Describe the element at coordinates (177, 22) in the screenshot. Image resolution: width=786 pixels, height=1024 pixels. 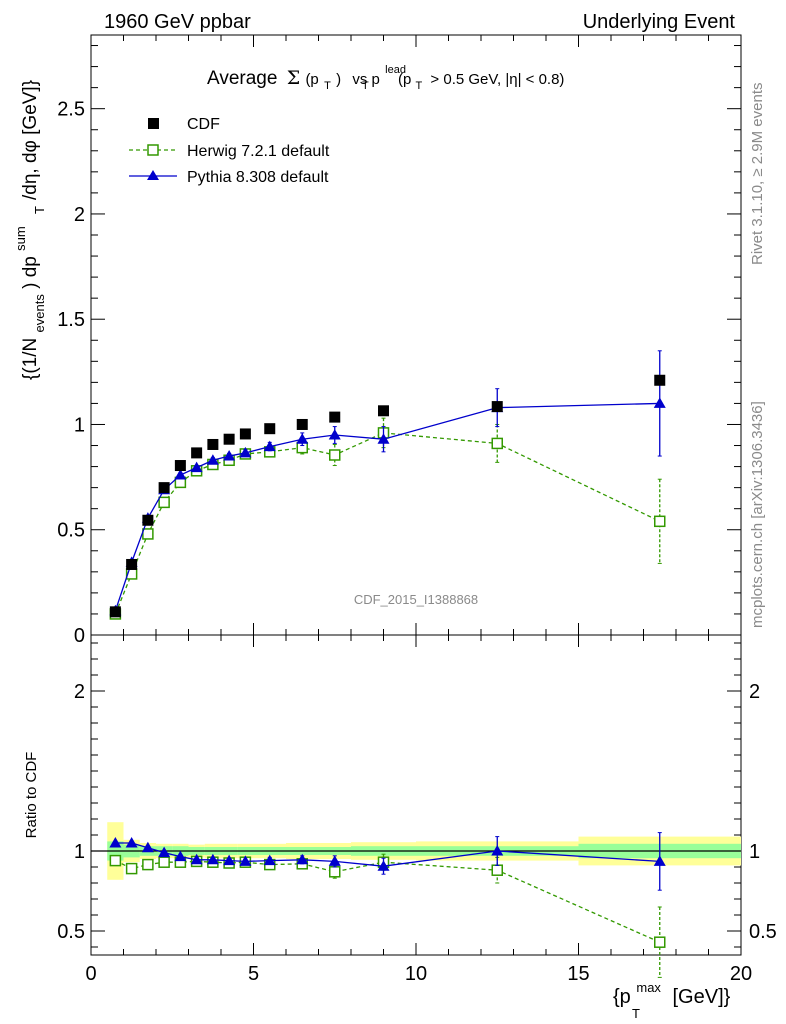
I see `header-left: 1960 GeV ppbar` at that location.